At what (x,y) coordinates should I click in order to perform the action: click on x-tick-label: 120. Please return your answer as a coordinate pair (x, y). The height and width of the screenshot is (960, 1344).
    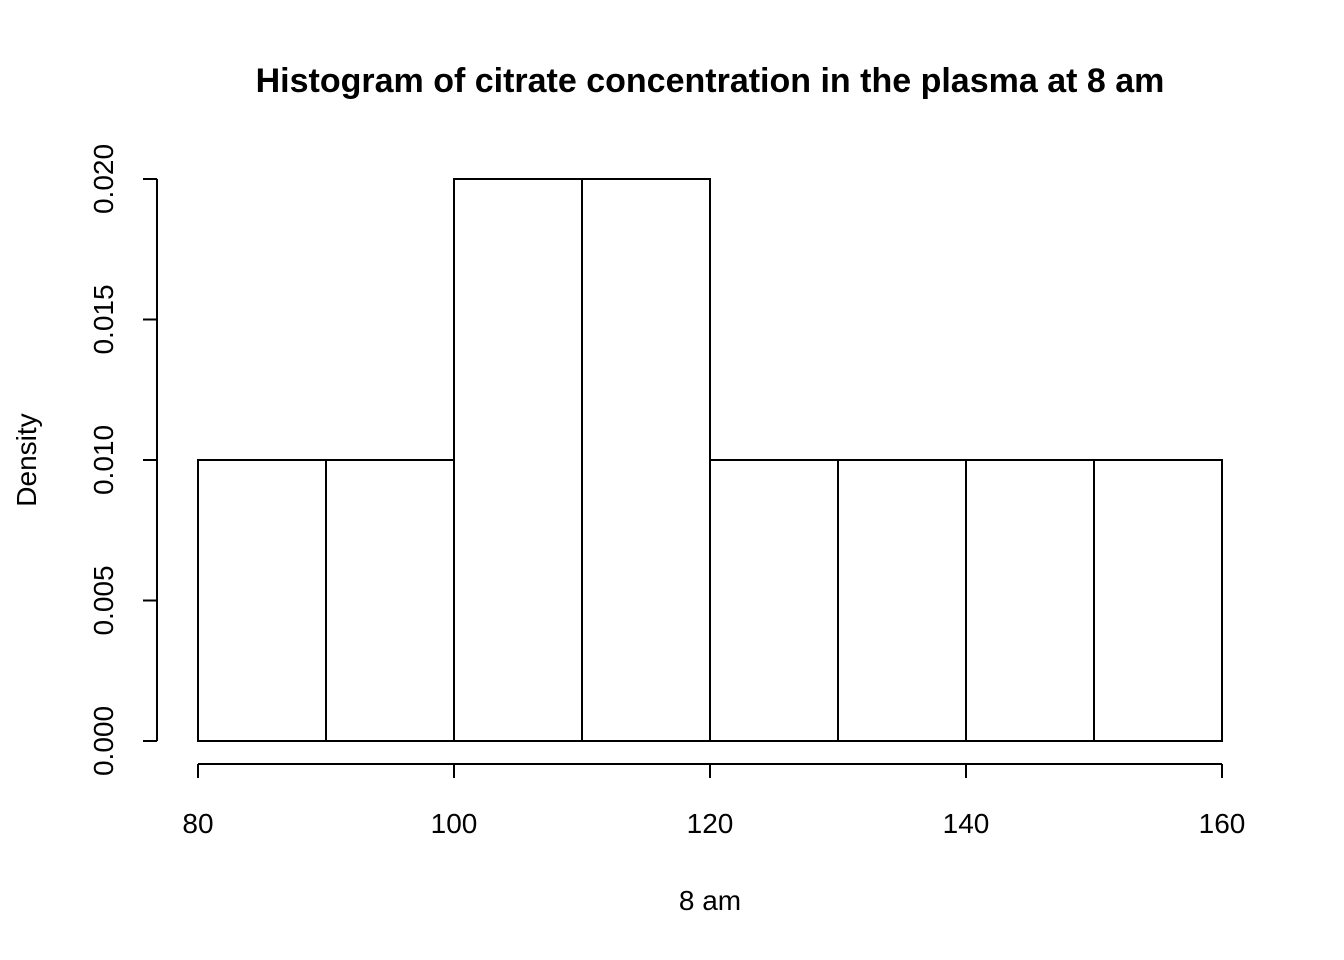
    Looking at the image, I should click on (710, 823).